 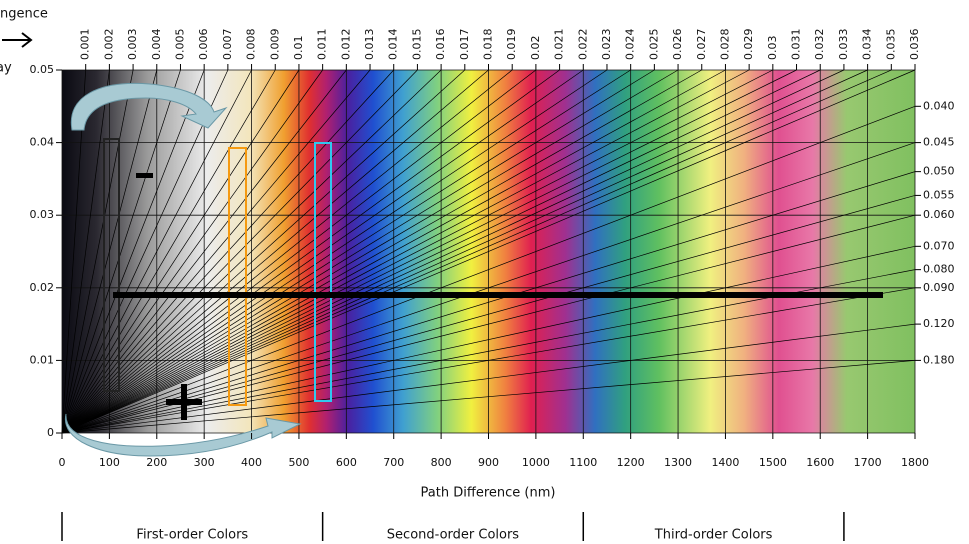 I want to click on top-tick-label: 0.03, so click(x=772, y=48).